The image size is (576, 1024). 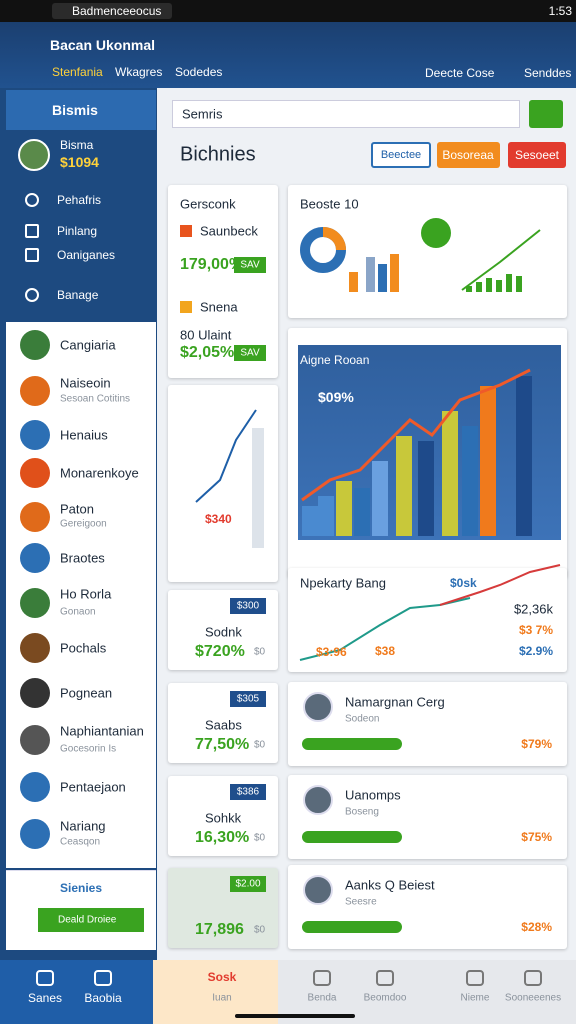 What do you see at coordinates (536, 744) in the screenshot?
I see `person-value: $79%` at bounding box center [536, 744].